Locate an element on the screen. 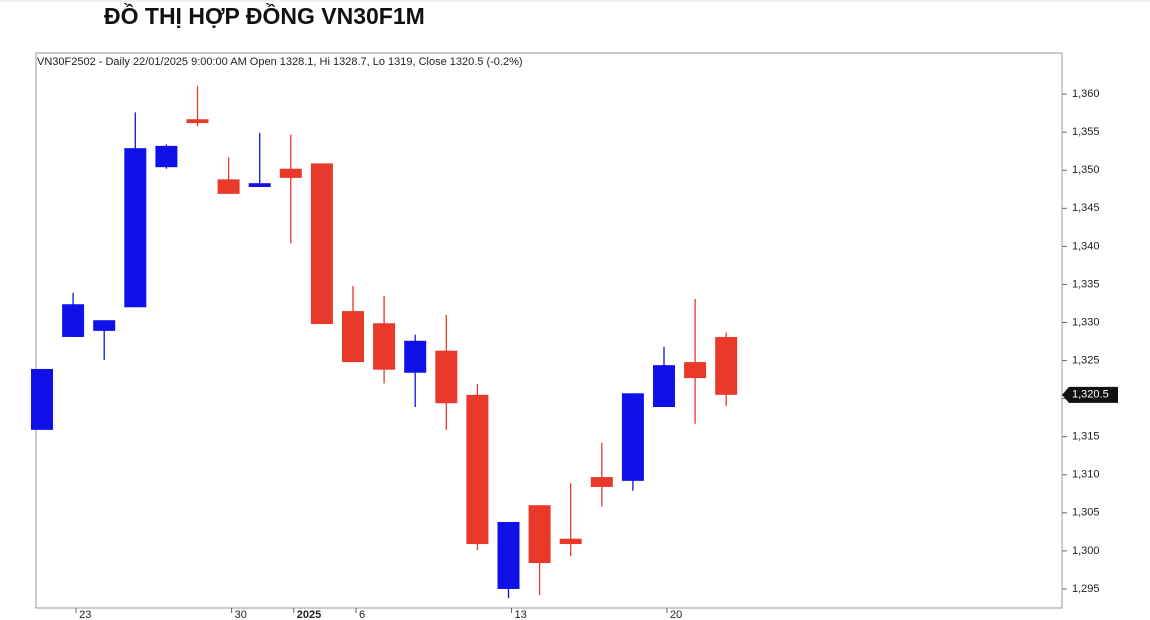 The width and height of the screenshot is (1150, 620). x-tick-label: 2025 is located at coordinates (309, 614).